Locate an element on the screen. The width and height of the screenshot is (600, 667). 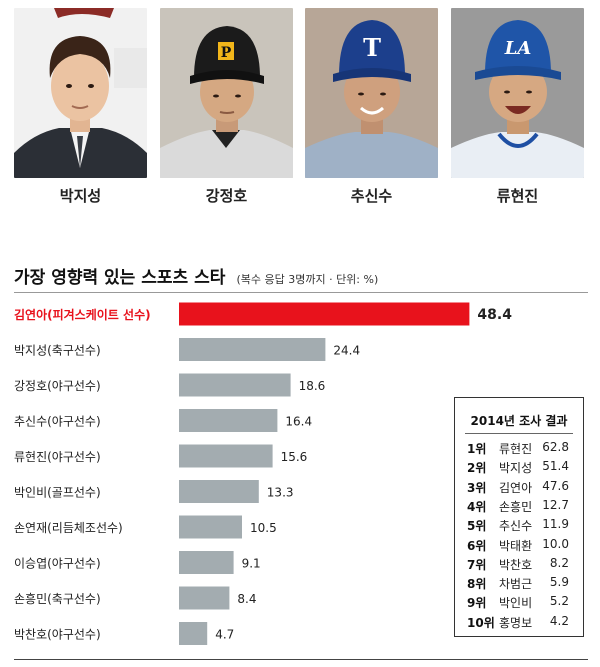
value-label: 48.4 is located at coordinates (494, 315).